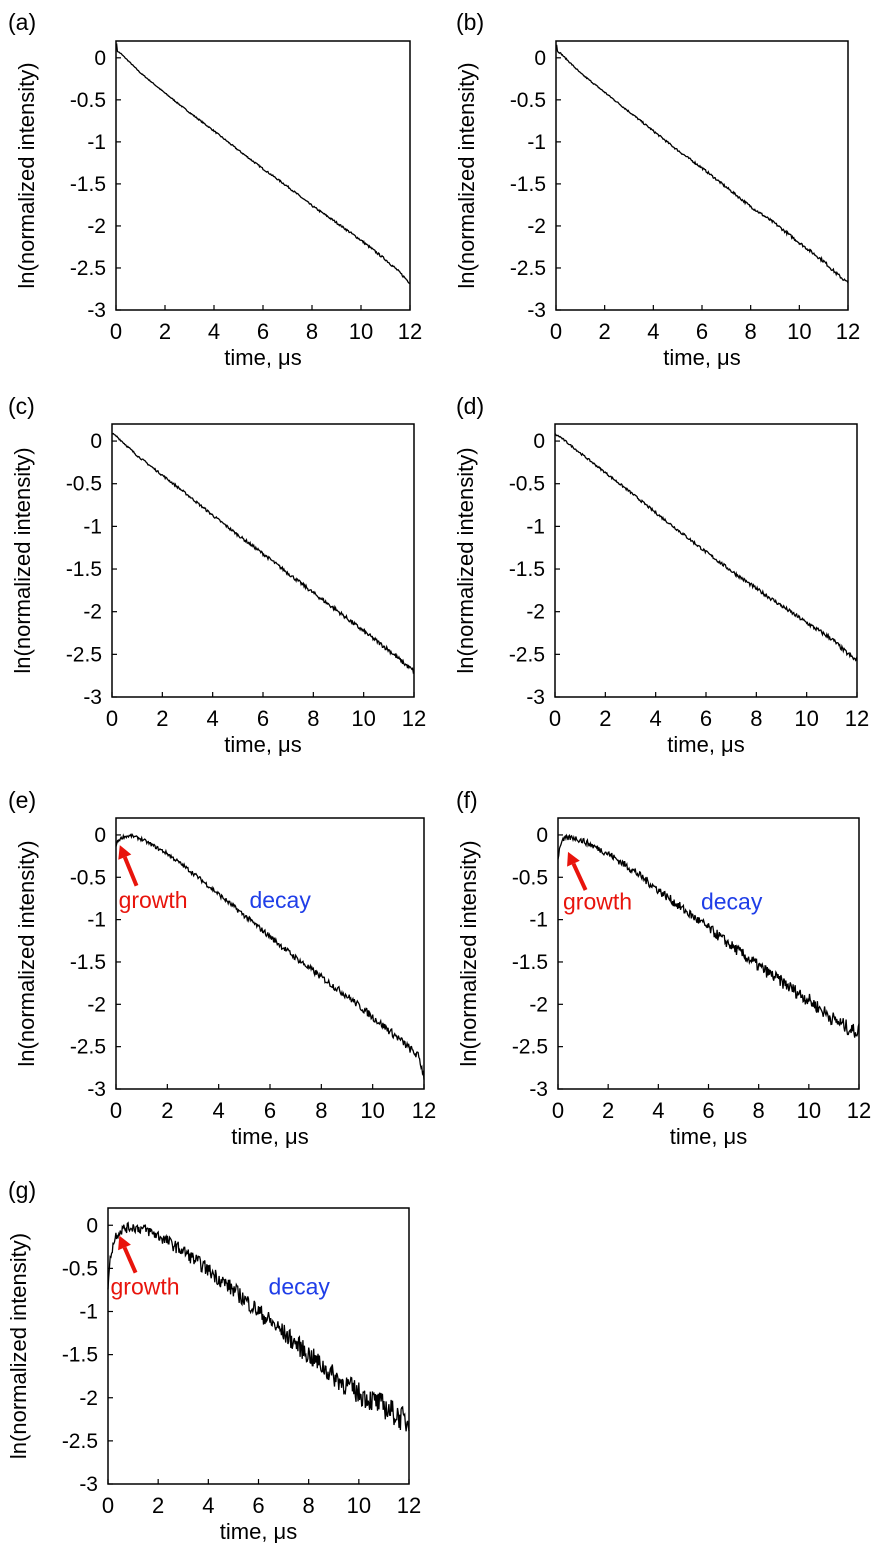  What do you see at coordinates (470, 22) in the screenshot?
I see `panel-label: (b)` at bounding box center [470, 22].